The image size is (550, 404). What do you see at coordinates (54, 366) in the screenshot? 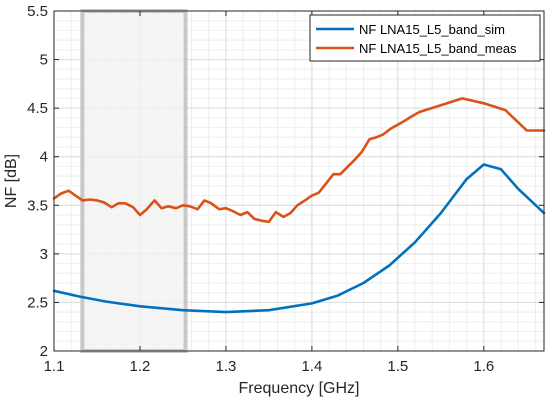
I see `x-tick-label: 1.1` at bounding box center [54, 366].